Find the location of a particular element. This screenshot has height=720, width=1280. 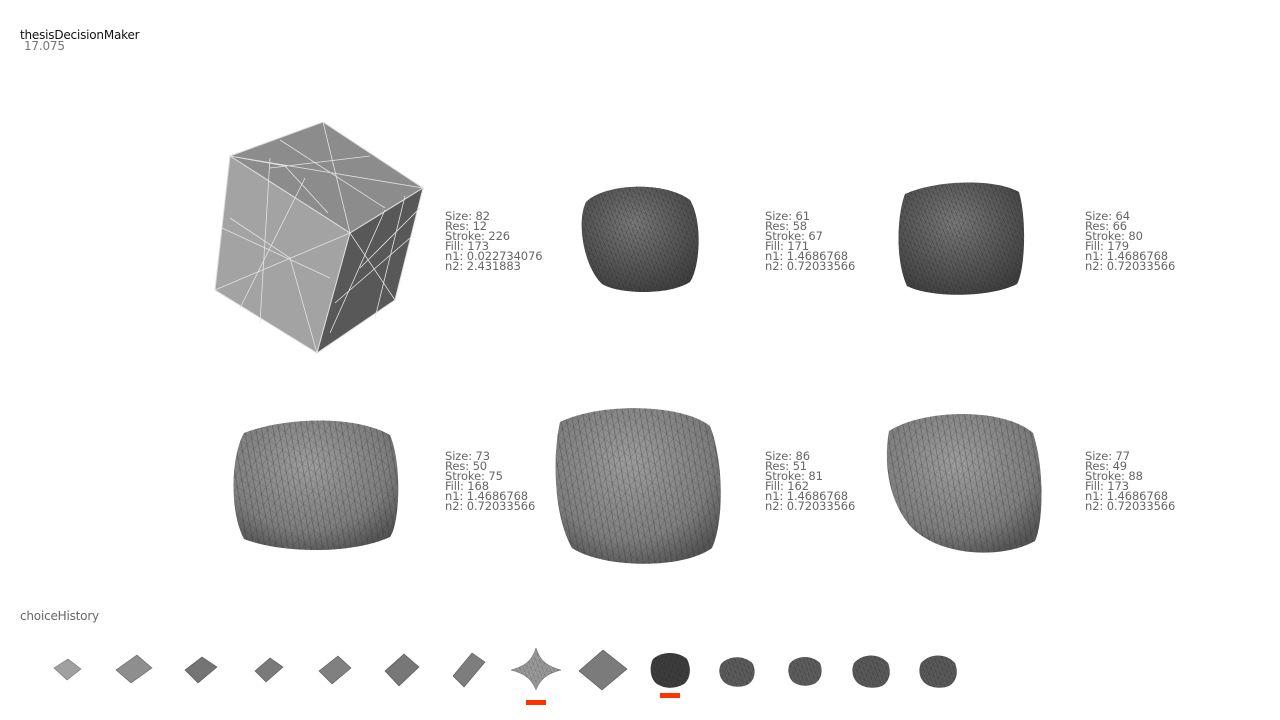

stat-fill: Fill: 162 is located at coordinates (787, 486).